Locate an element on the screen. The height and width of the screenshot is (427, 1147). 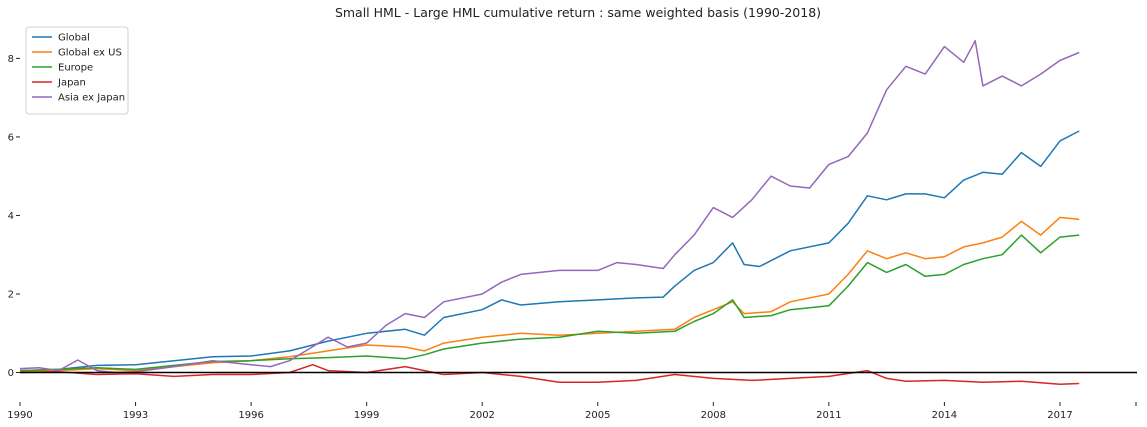
x-tick-label: 2002 is located at coordinates (481, 415).